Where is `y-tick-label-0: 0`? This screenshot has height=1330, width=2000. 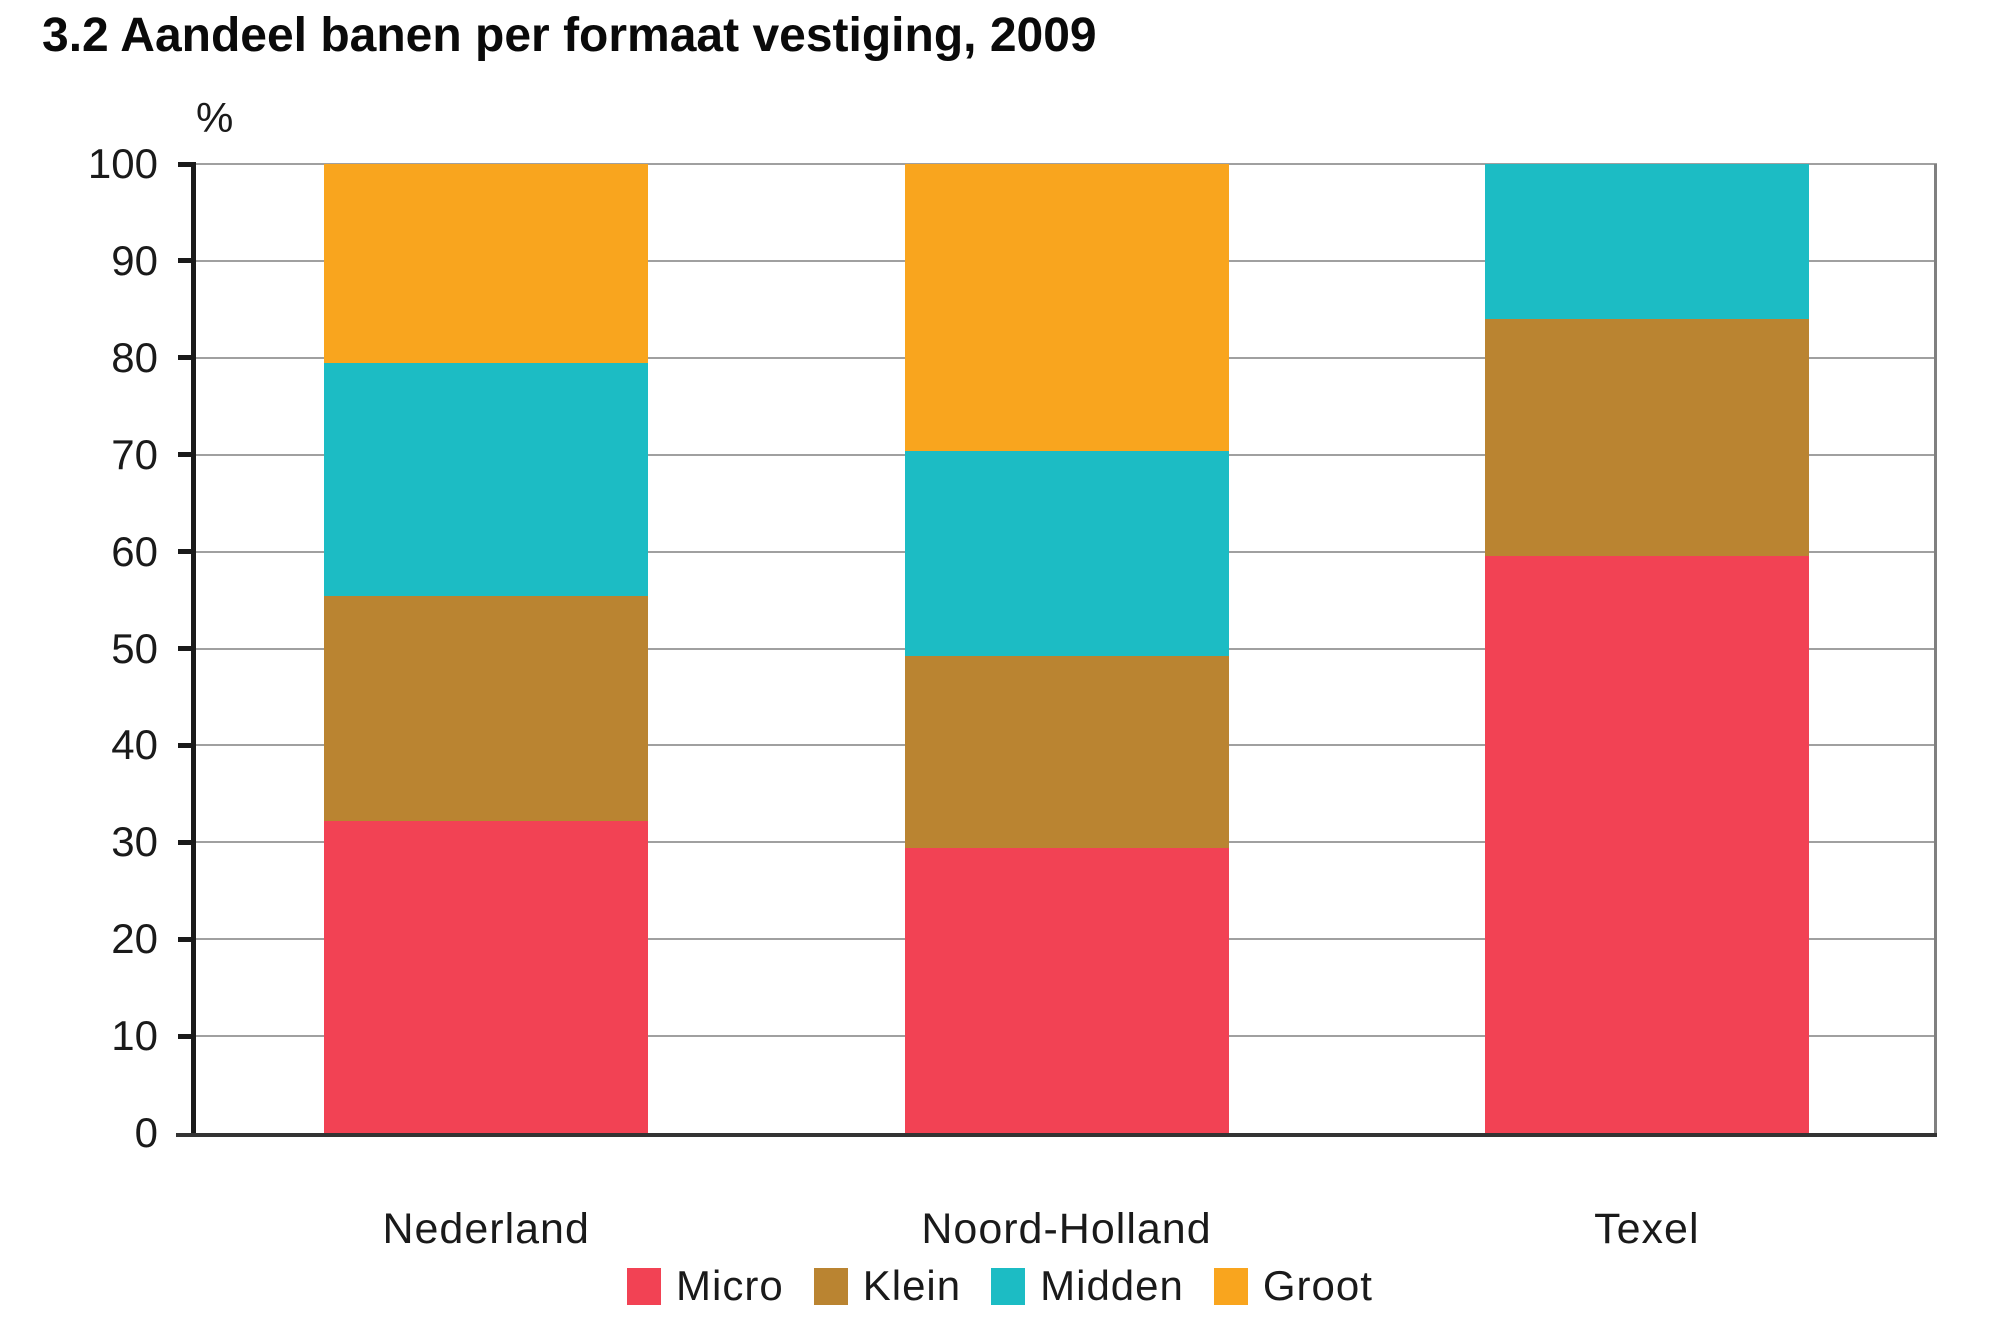 y-tick-label-0: 0 is located at coordinates (146, 1132).